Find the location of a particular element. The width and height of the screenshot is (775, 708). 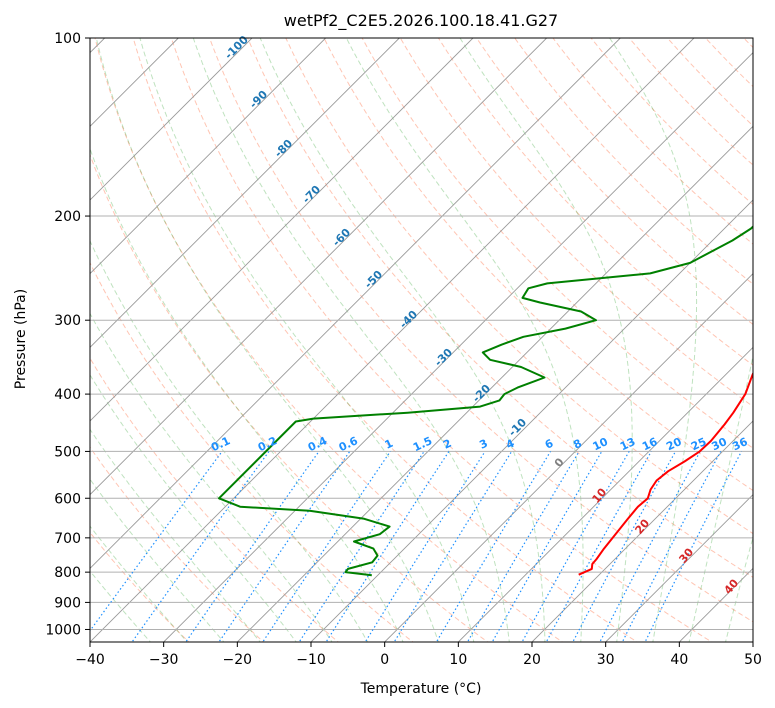

x-tick-label: 50 is located at coordinates (753, 660).